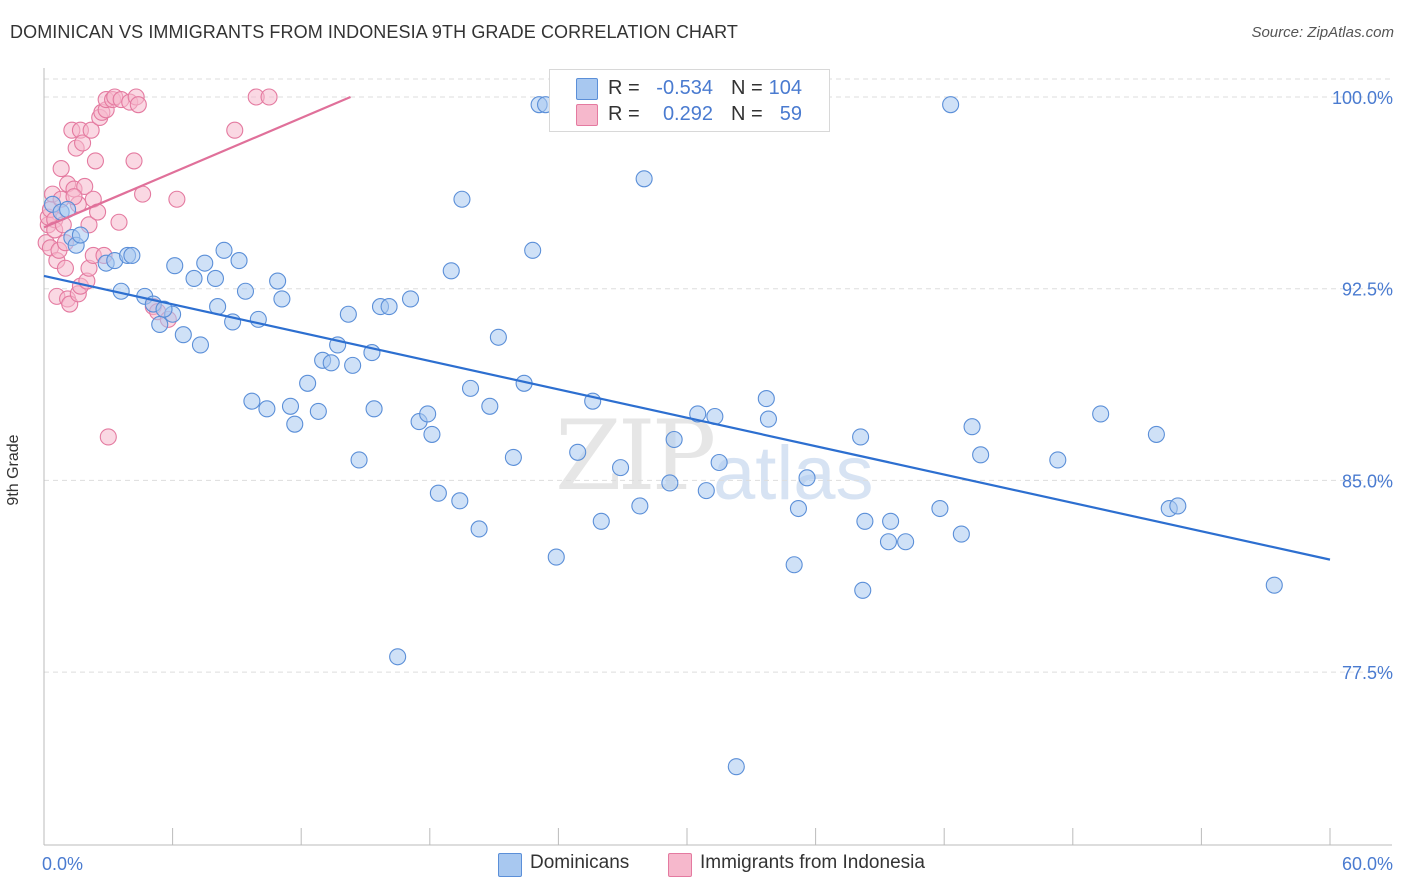 This screenshot has width=1406, height=892. Describe the element at coordinates (689, 88) in the screenshot. I see `legend-row-dominicans: R = -0.534 N = 104` at that location.